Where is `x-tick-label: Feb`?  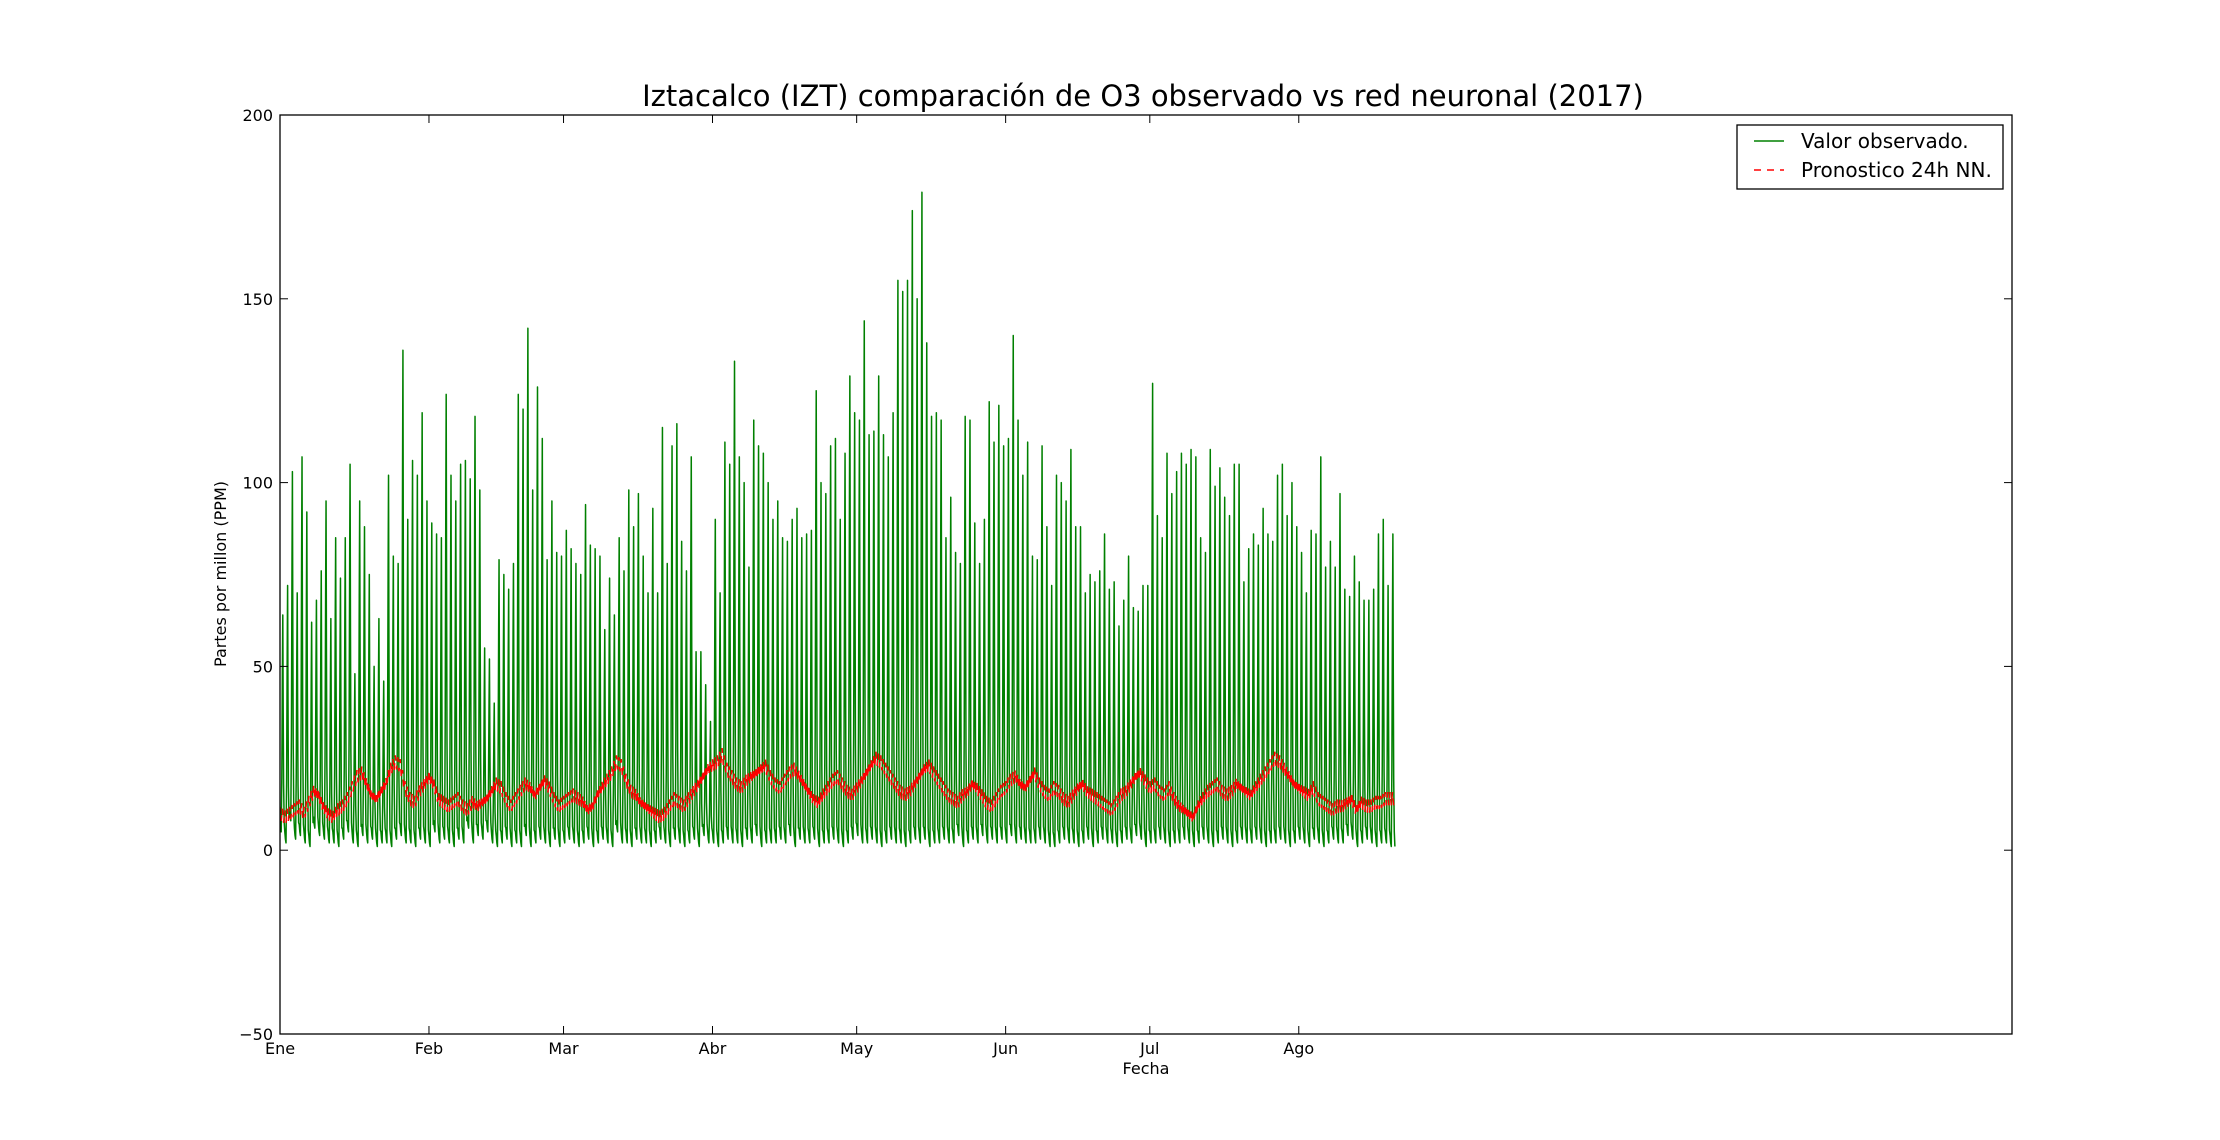
x-tick-label: Feb is located at coordinates (429, 1048).